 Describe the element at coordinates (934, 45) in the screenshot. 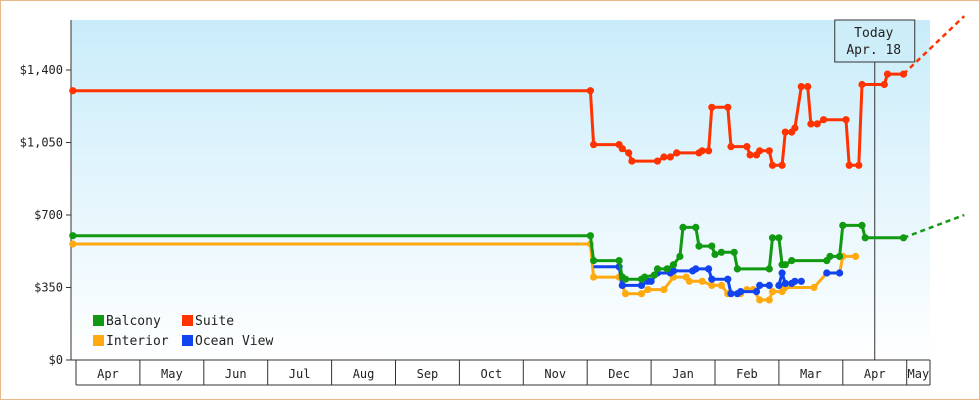

I see `suite-forecast-line` at that location.